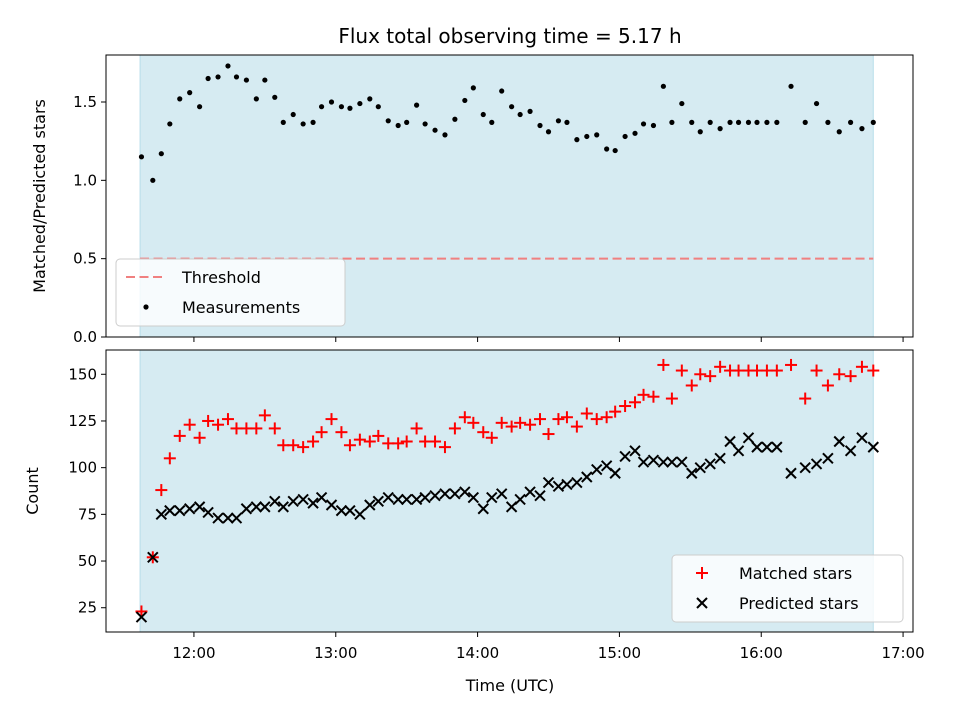 The width and height of the screenshot is (960, 720). What do you see at coordinates (787, 588) in the screenshot?
I see `bottom-legend-box` at bounding box center [787, 588].